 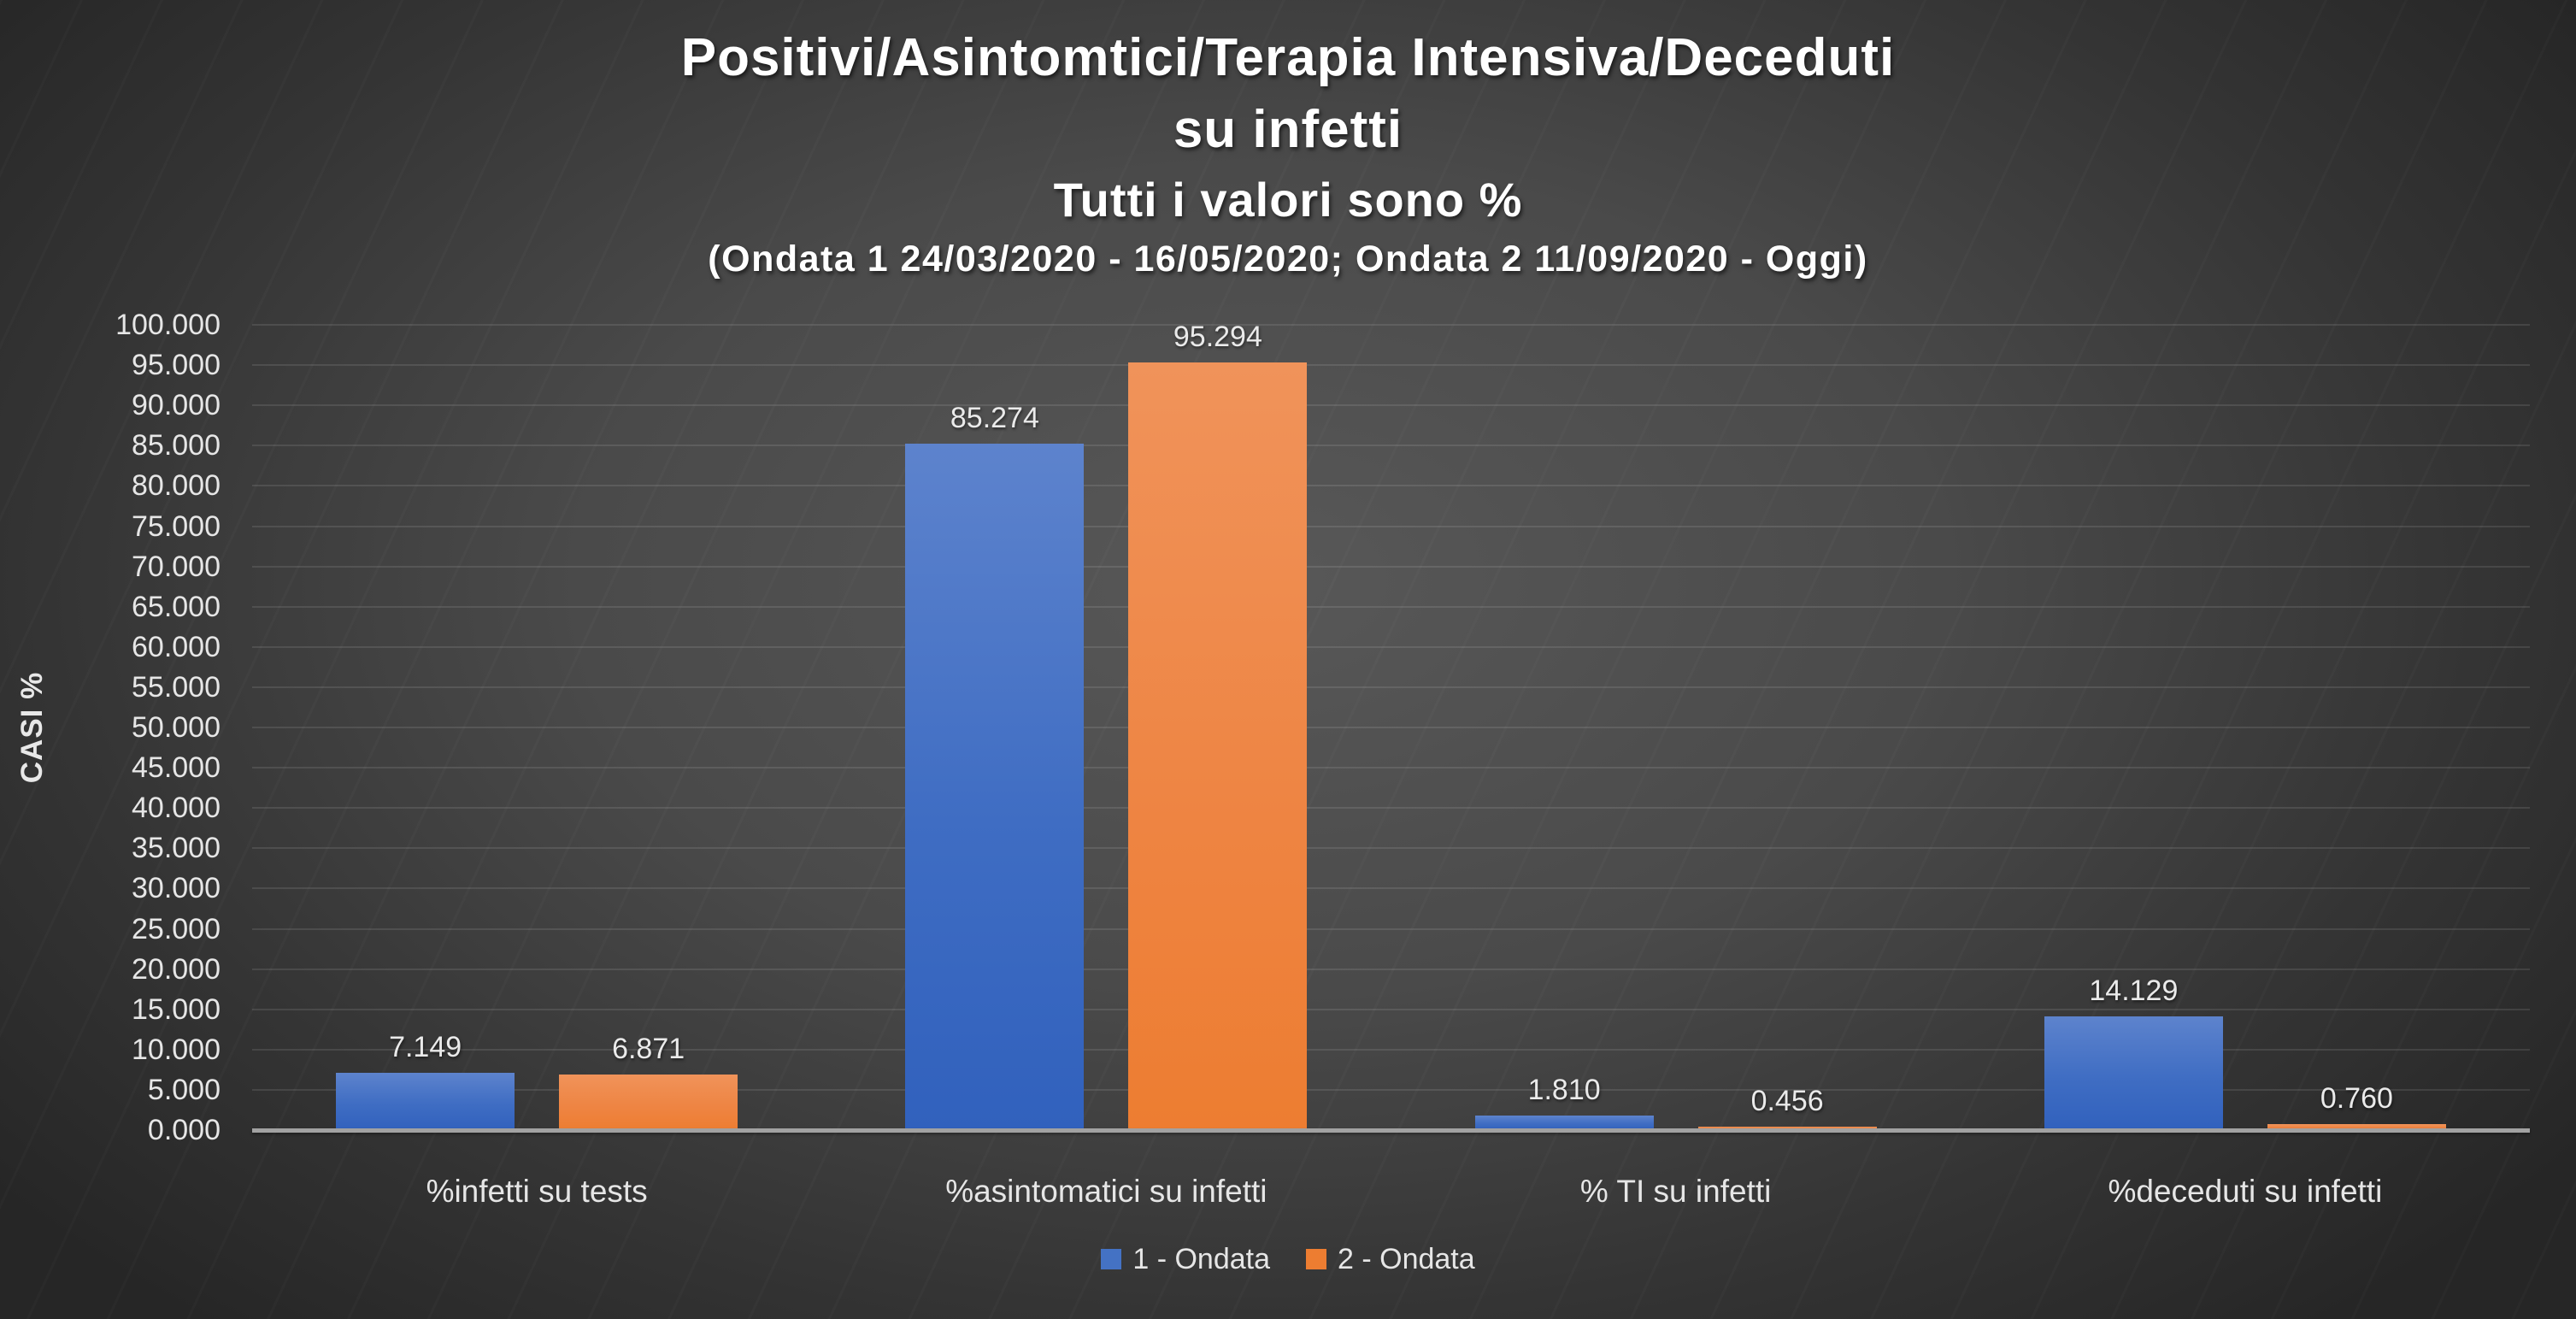 I want to click on y-axis-tick-label: 85.000, so click(x=176, y=445).